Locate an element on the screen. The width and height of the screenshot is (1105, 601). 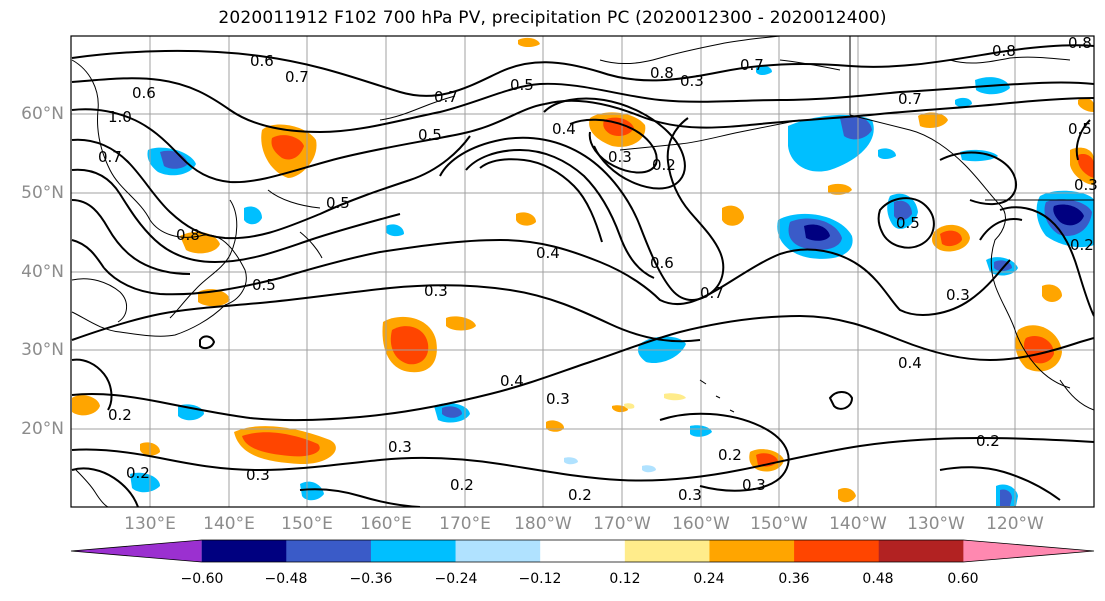
lon-label: 150°E is located at coordinates (307, 524).